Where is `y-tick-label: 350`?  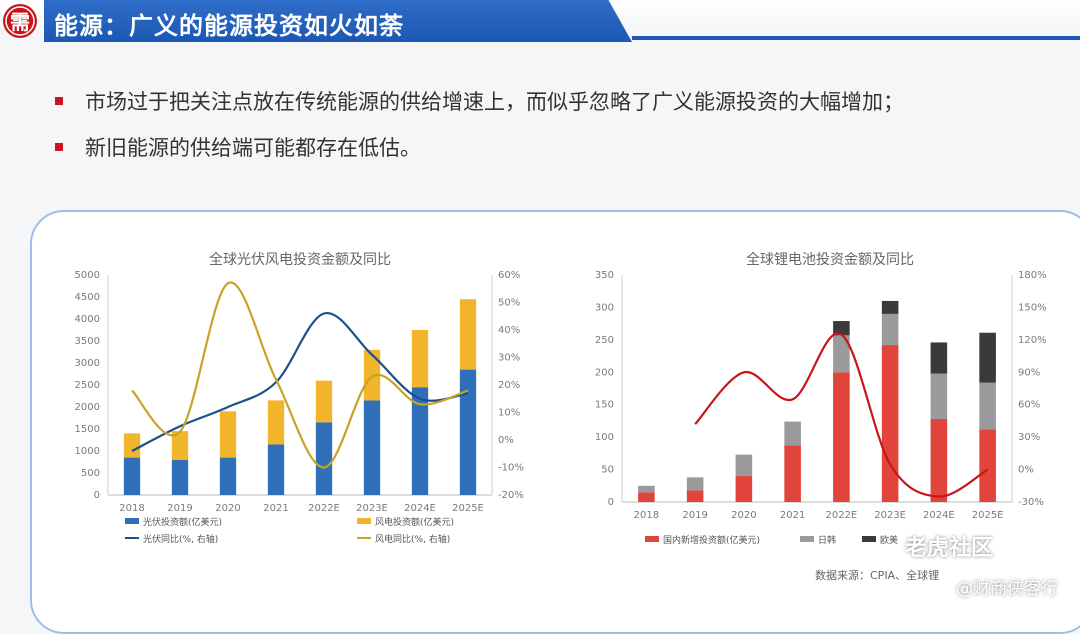
y-tick-label: 350 is located at coordinates (604, 275).